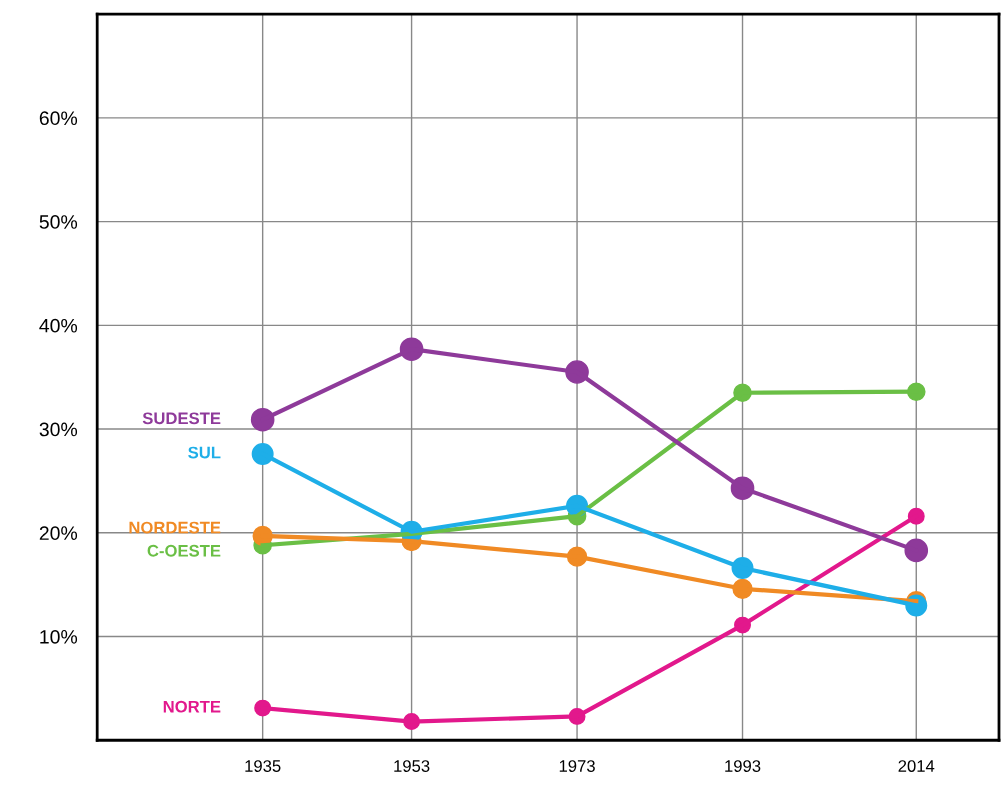  Describe the element at coordinates (192, 706) in the screenshot. I see `text: NORTE` at that location.